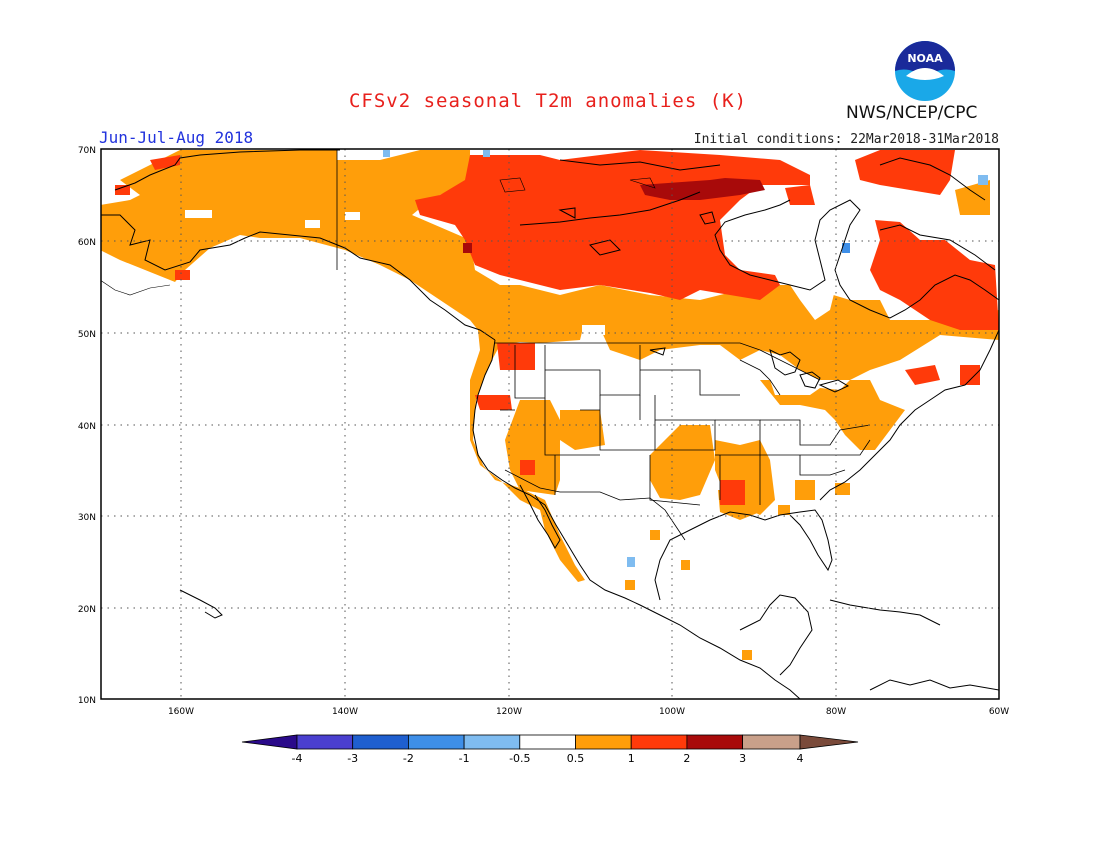 The width and height of the screenshot is (1100, 850). I want to click on lon-label: 80W, so click(836, 712).